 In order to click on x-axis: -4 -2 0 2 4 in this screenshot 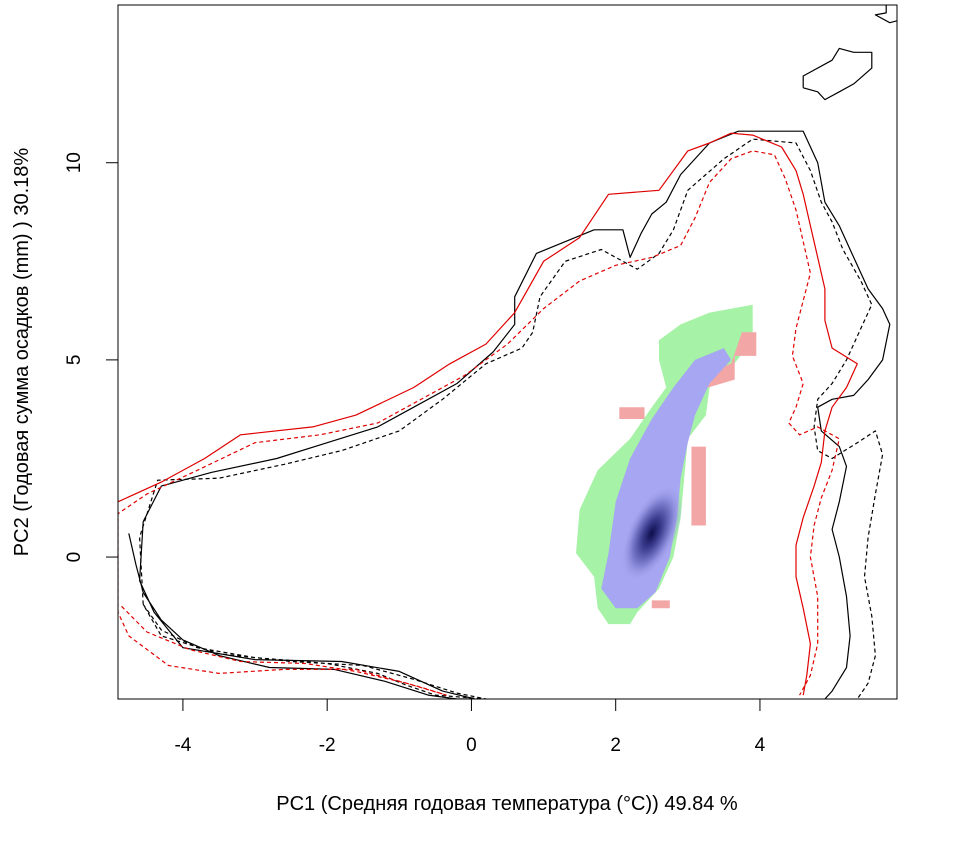, I will do `click(470, 727)`.